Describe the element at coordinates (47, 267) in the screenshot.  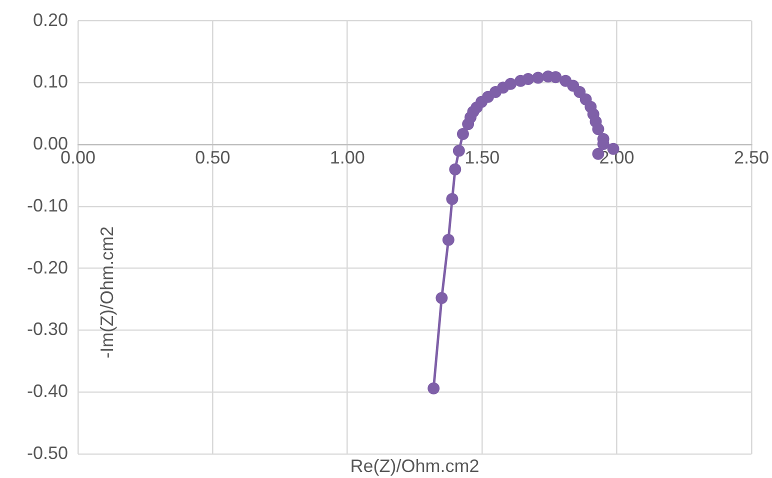
I see `y-tick-label: -0.20` at that location.